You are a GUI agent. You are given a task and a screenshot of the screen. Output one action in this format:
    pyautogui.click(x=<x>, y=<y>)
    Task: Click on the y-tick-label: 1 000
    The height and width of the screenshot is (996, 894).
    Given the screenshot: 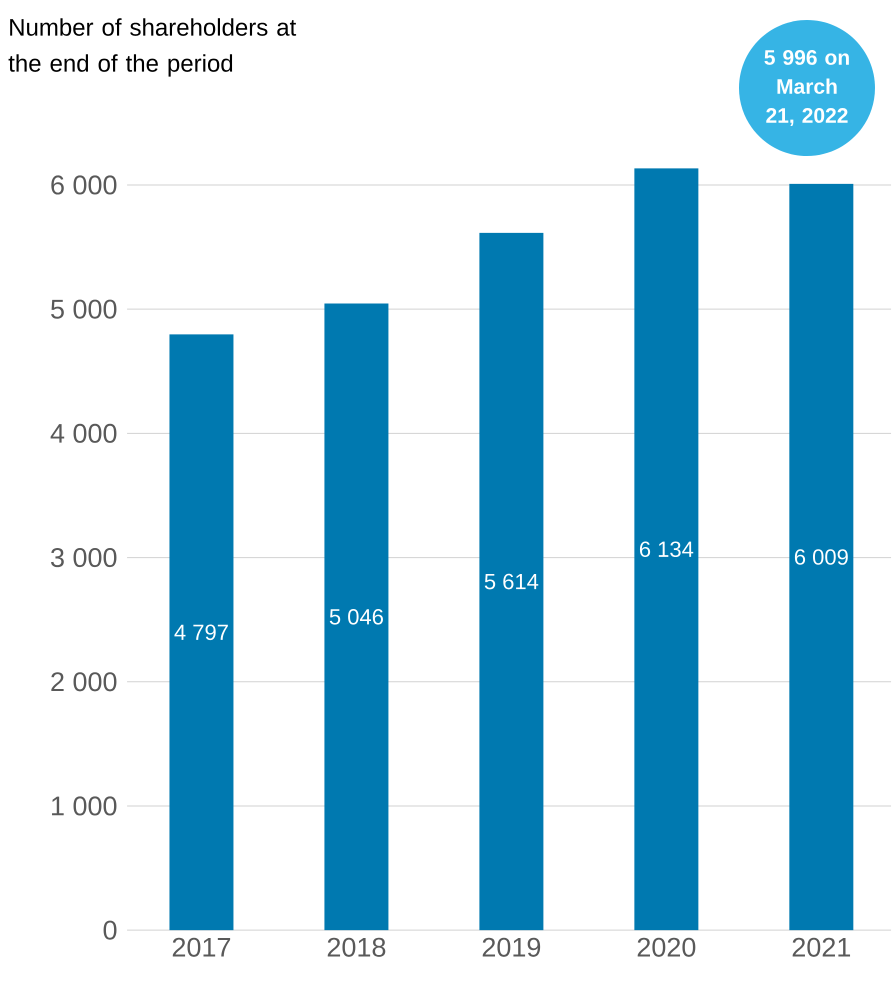 What is the action you would take?
    pyautogui.click(x=84, y=806)
    